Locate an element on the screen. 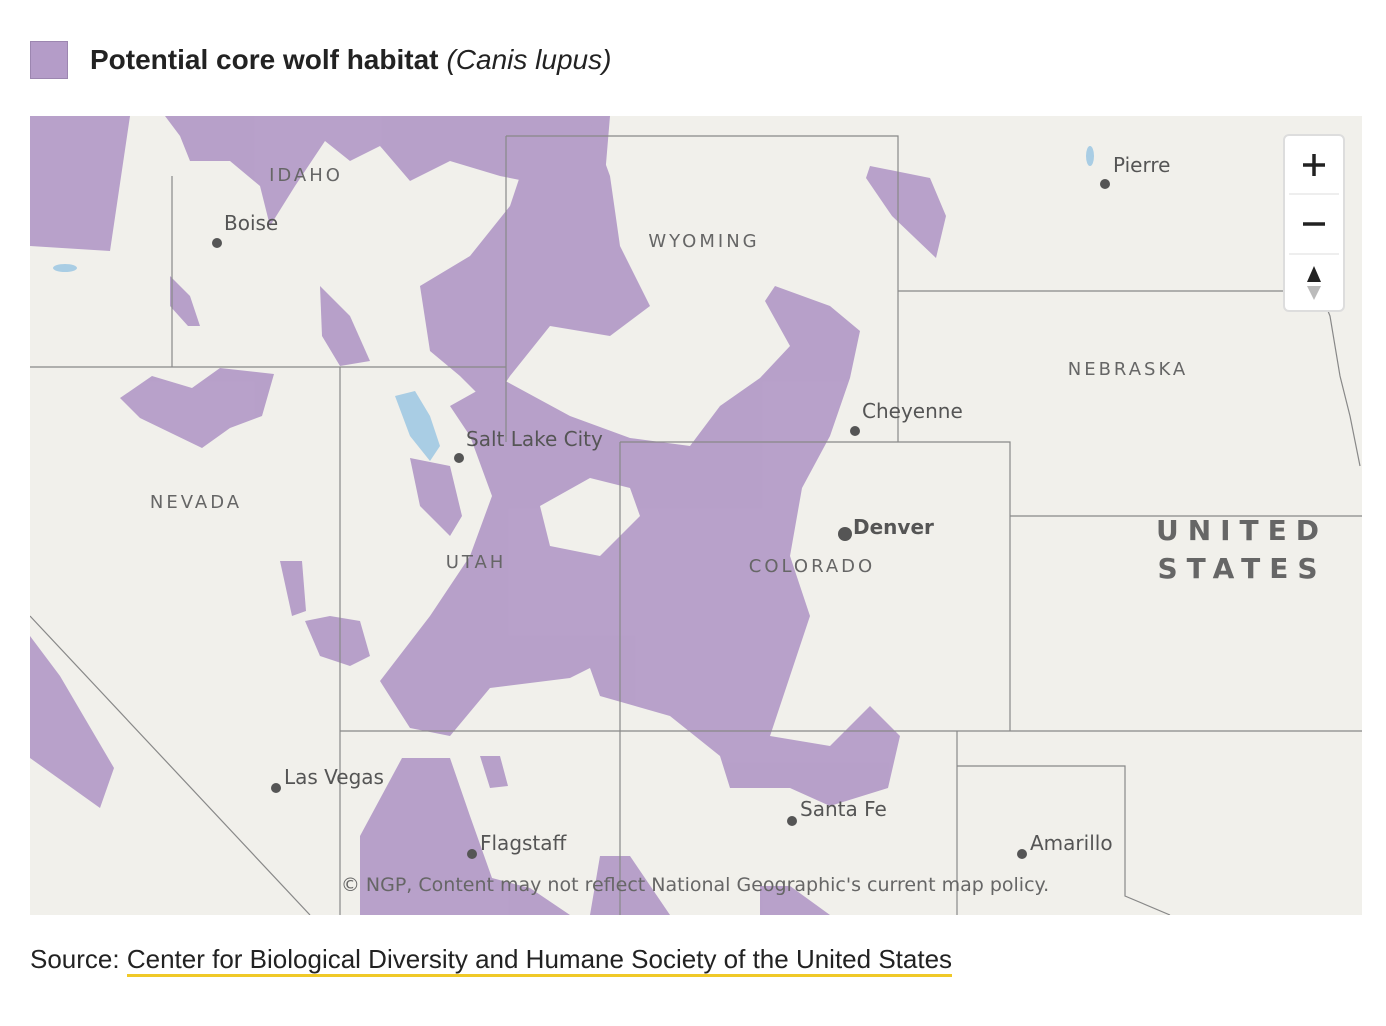 The image size is (1386, 1026). city-label: Amarillo is located at coordinates (1071, 843).